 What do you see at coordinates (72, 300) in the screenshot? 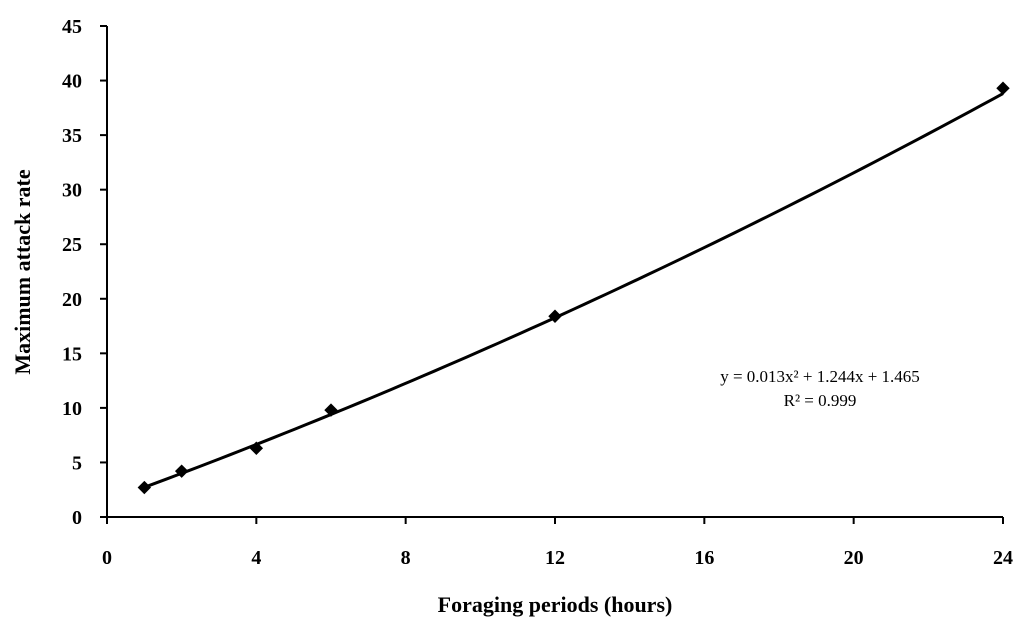
I see `y-tick-label: 20` at bounding box center [72, 300].